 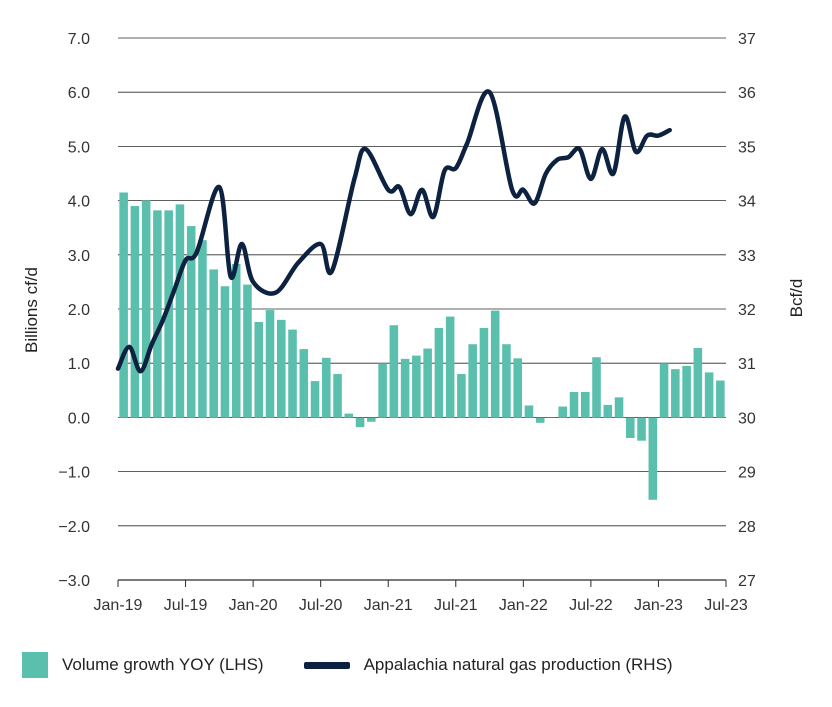 What do you see at coordinates (163, 664) in the screenshot?
I see `legend-label-volume-growth: Volume growth YOY (LHS)` at bounding box center [163, 664].